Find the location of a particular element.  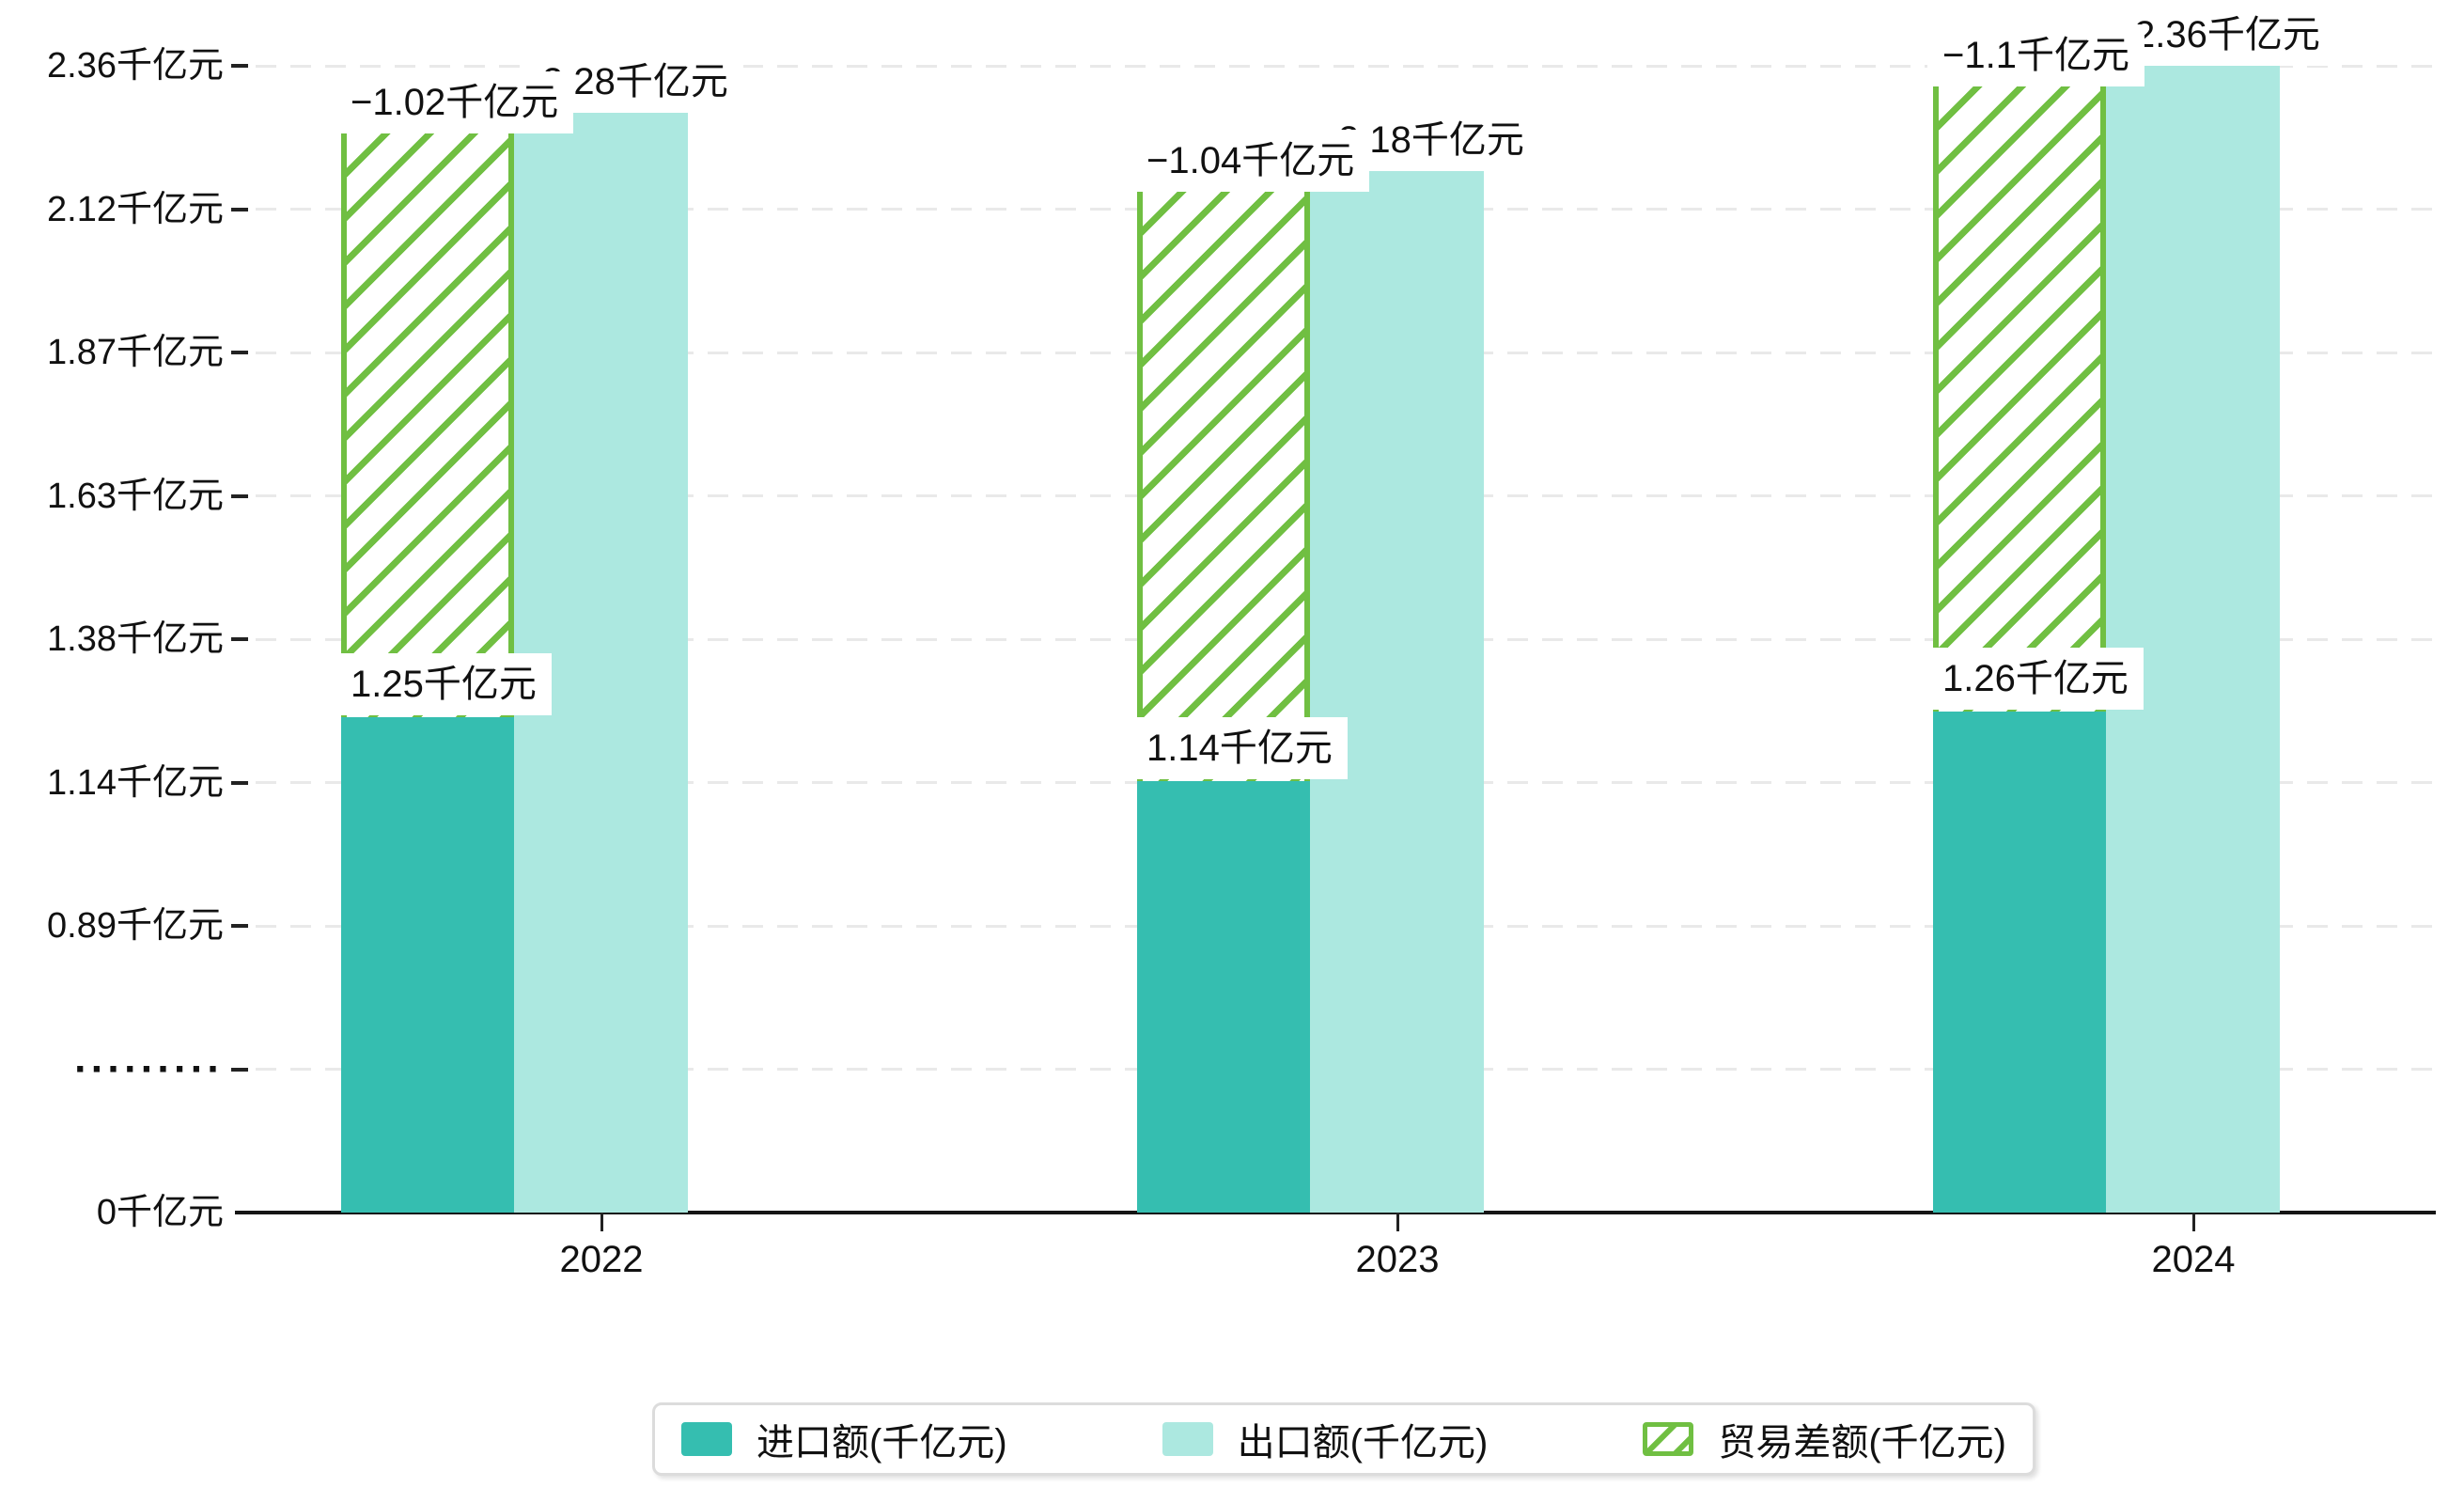

legend-item-imports: 进口额(千亿元) is located at coordinates (844, 1439).